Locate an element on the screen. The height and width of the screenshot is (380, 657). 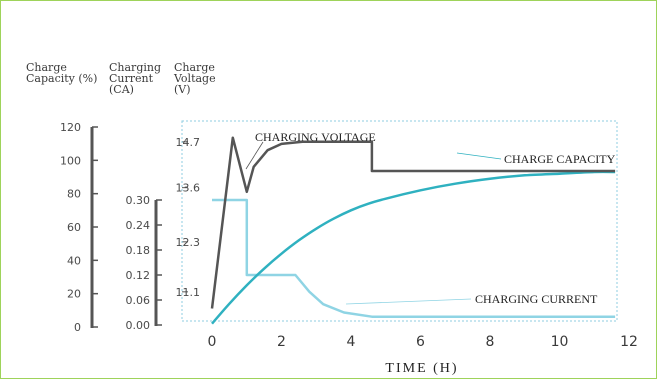
x-tick-label: 10 is located at coordinates (560, 342).